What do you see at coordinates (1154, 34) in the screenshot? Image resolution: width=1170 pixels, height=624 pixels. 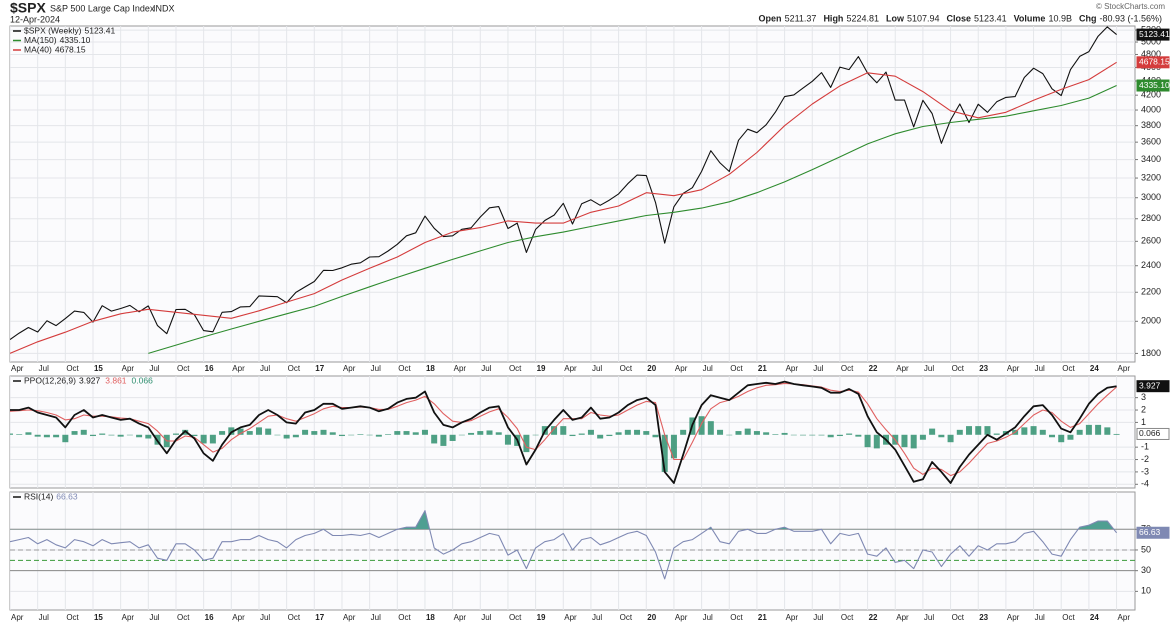 I see `last-value-label: 5123.41` at bounding box center [1154, 34].